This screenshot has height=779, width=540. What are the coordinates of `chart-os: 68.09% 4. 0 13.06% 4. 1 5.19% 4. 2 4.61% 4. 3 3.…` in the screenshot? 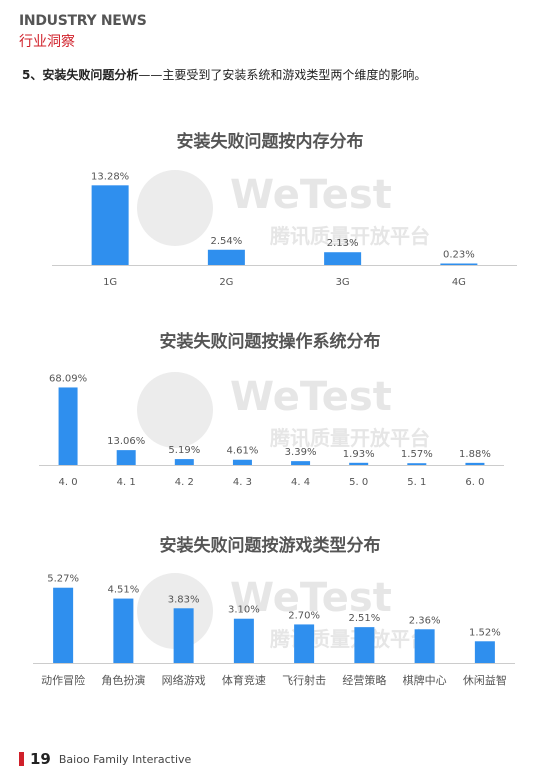 It's located at (271, 430).